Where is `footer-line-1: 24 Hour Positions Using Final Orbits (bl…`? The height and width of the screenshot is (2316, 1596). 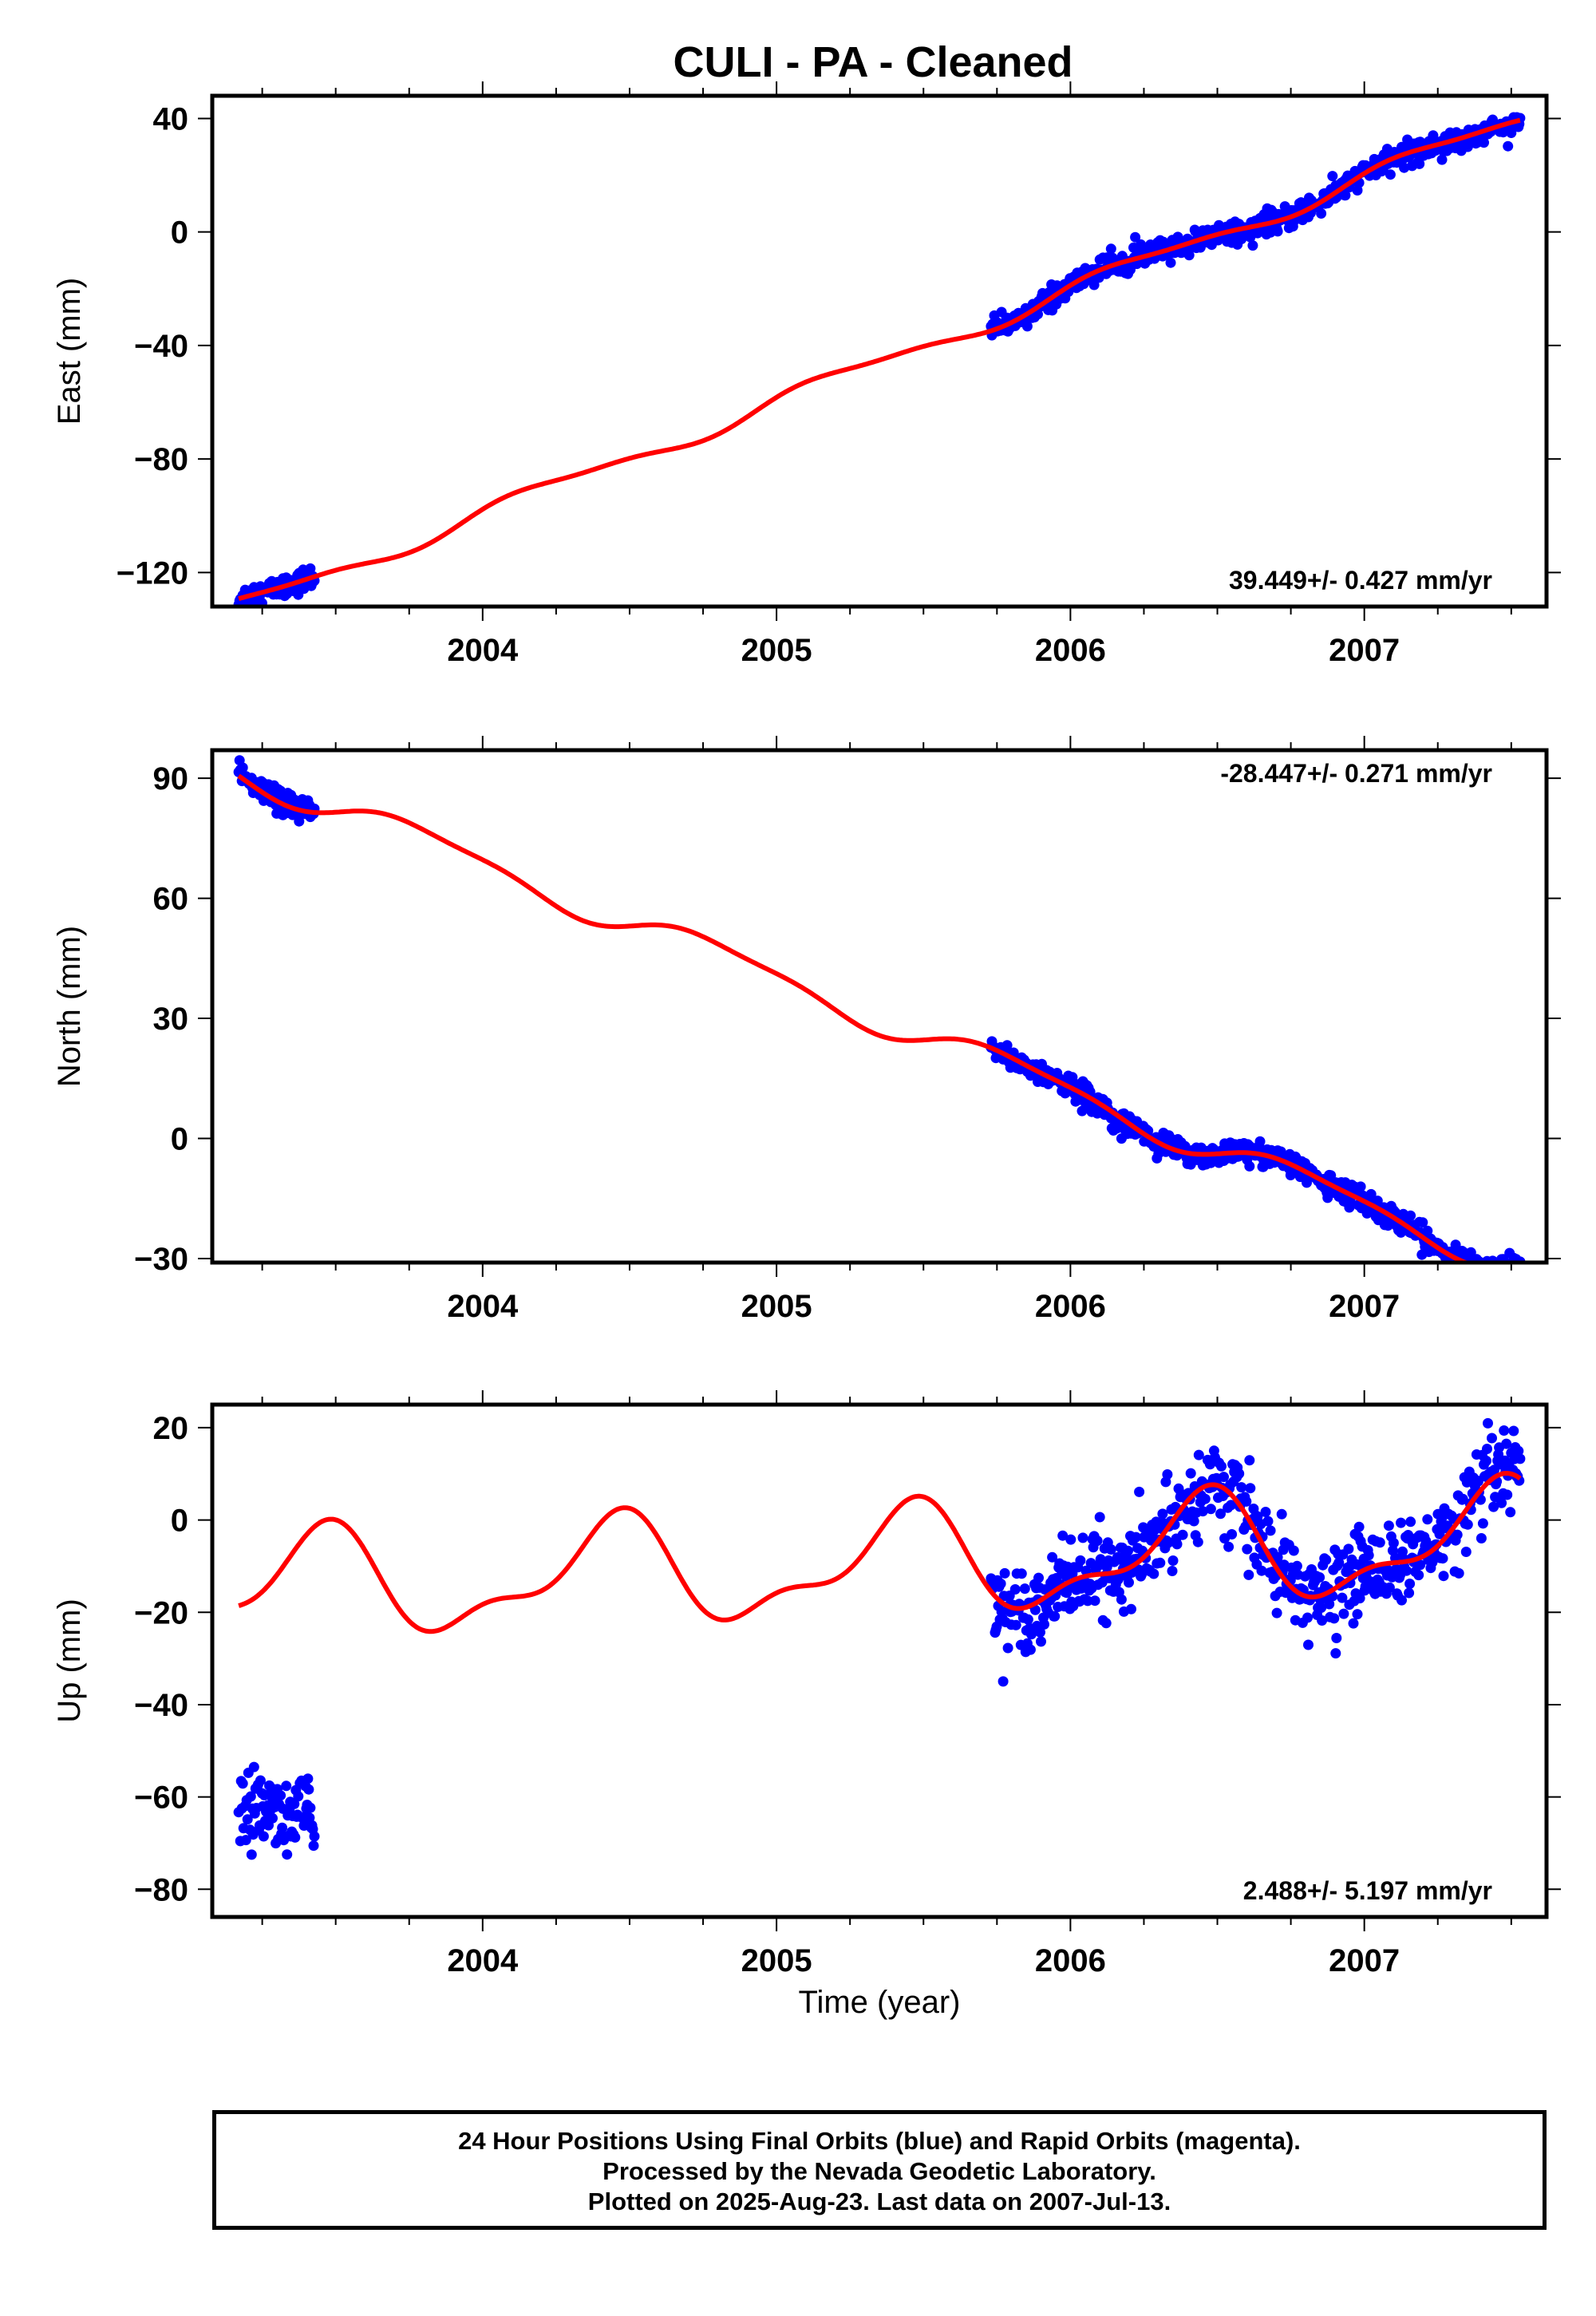
footer-line-1: 24 Hour Positions Using Final Orbits (bl… is located at coordinates (879, 2141).